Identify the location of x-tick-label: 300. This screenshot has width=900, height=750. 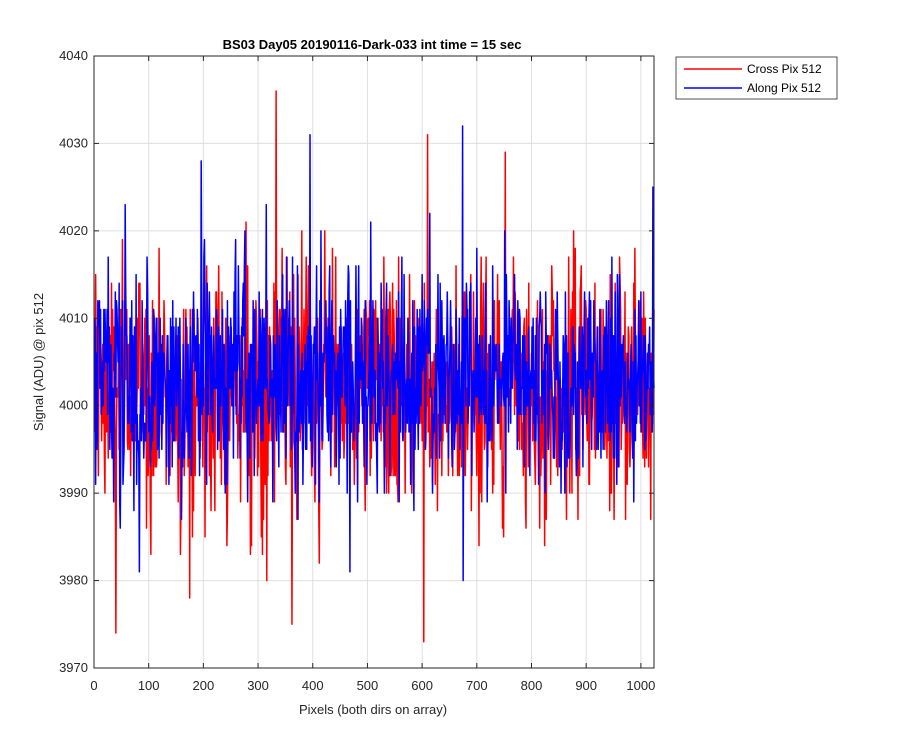
(258, 685).